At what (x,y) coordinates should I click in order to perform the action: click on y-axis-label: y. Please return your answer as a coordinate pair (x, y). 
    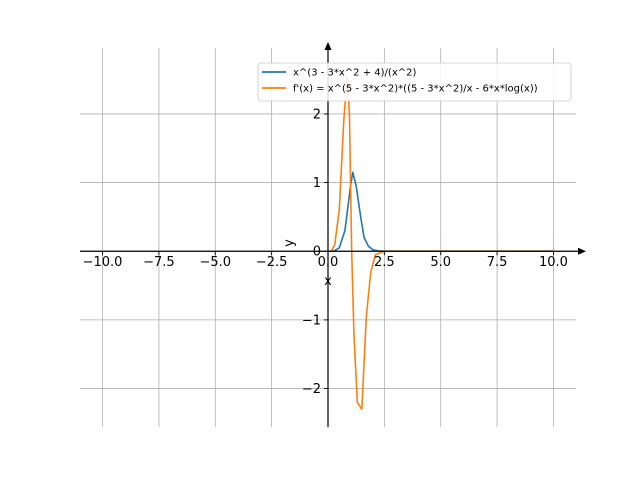
    Looking at the image, I should click on (289, 243).